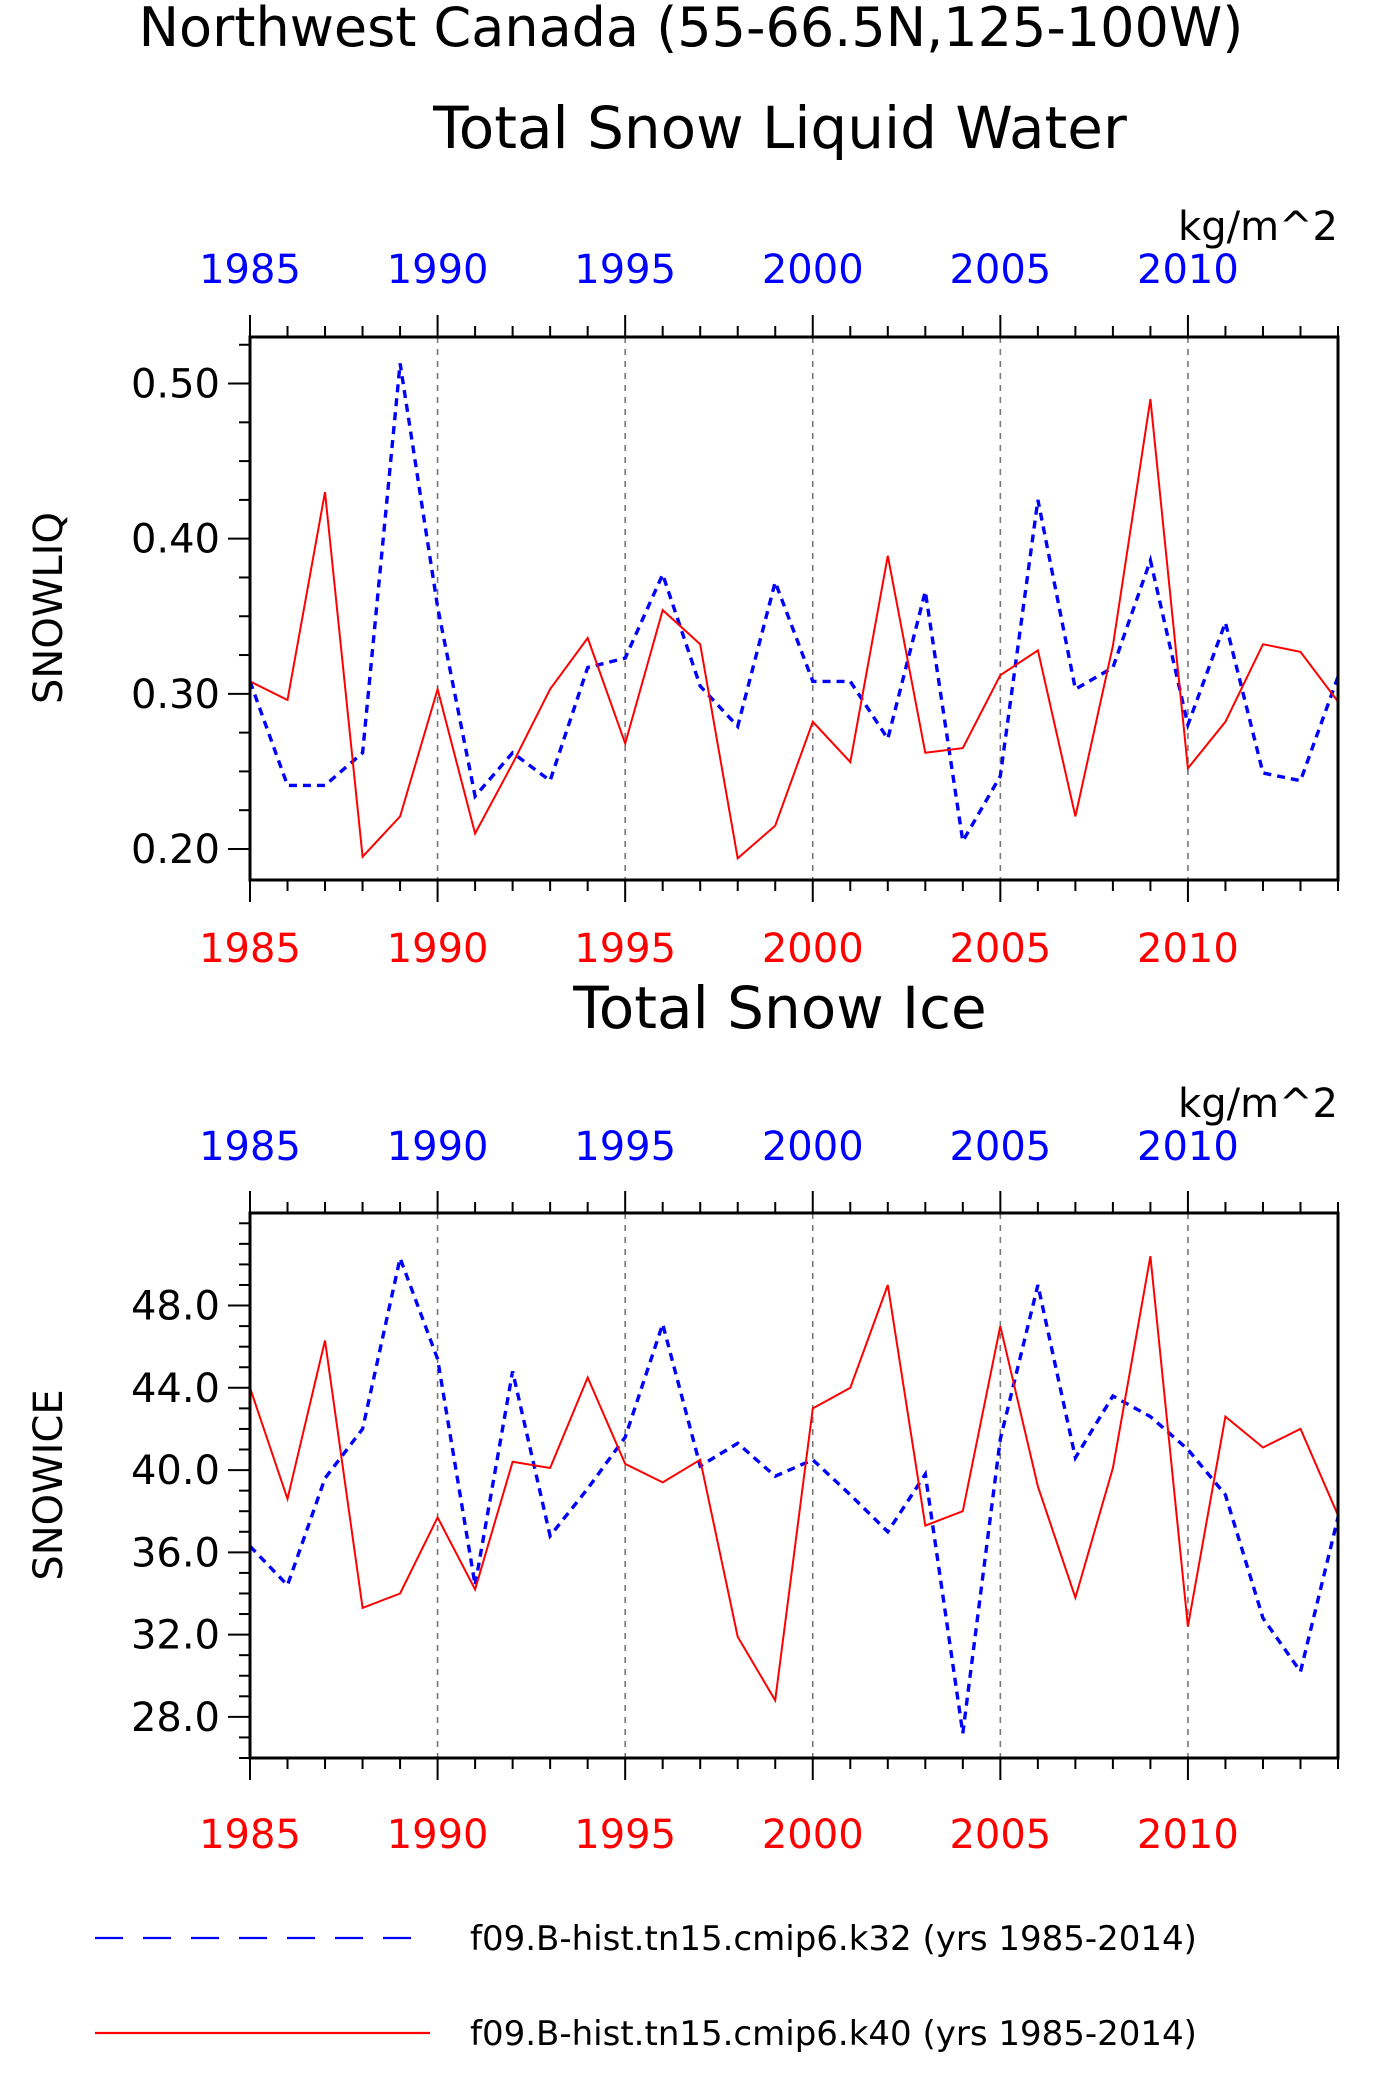 The height and width of the screenshot is (2074, 1382). Describe the element at coordinates (175, 850) in the screenshot. I see `y-tick-label: 0.20` at that location.